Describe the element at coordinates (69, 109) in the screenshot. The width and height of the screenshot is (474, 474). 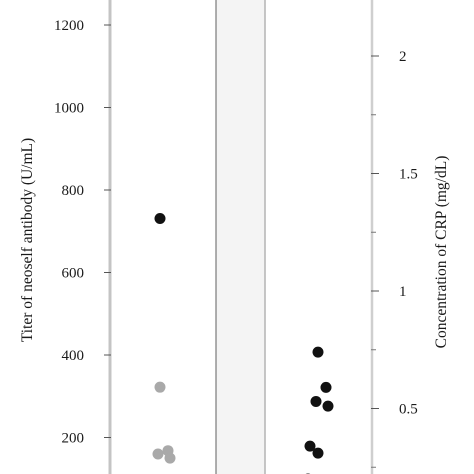
I see `left-tick-label: 1000` at that location.